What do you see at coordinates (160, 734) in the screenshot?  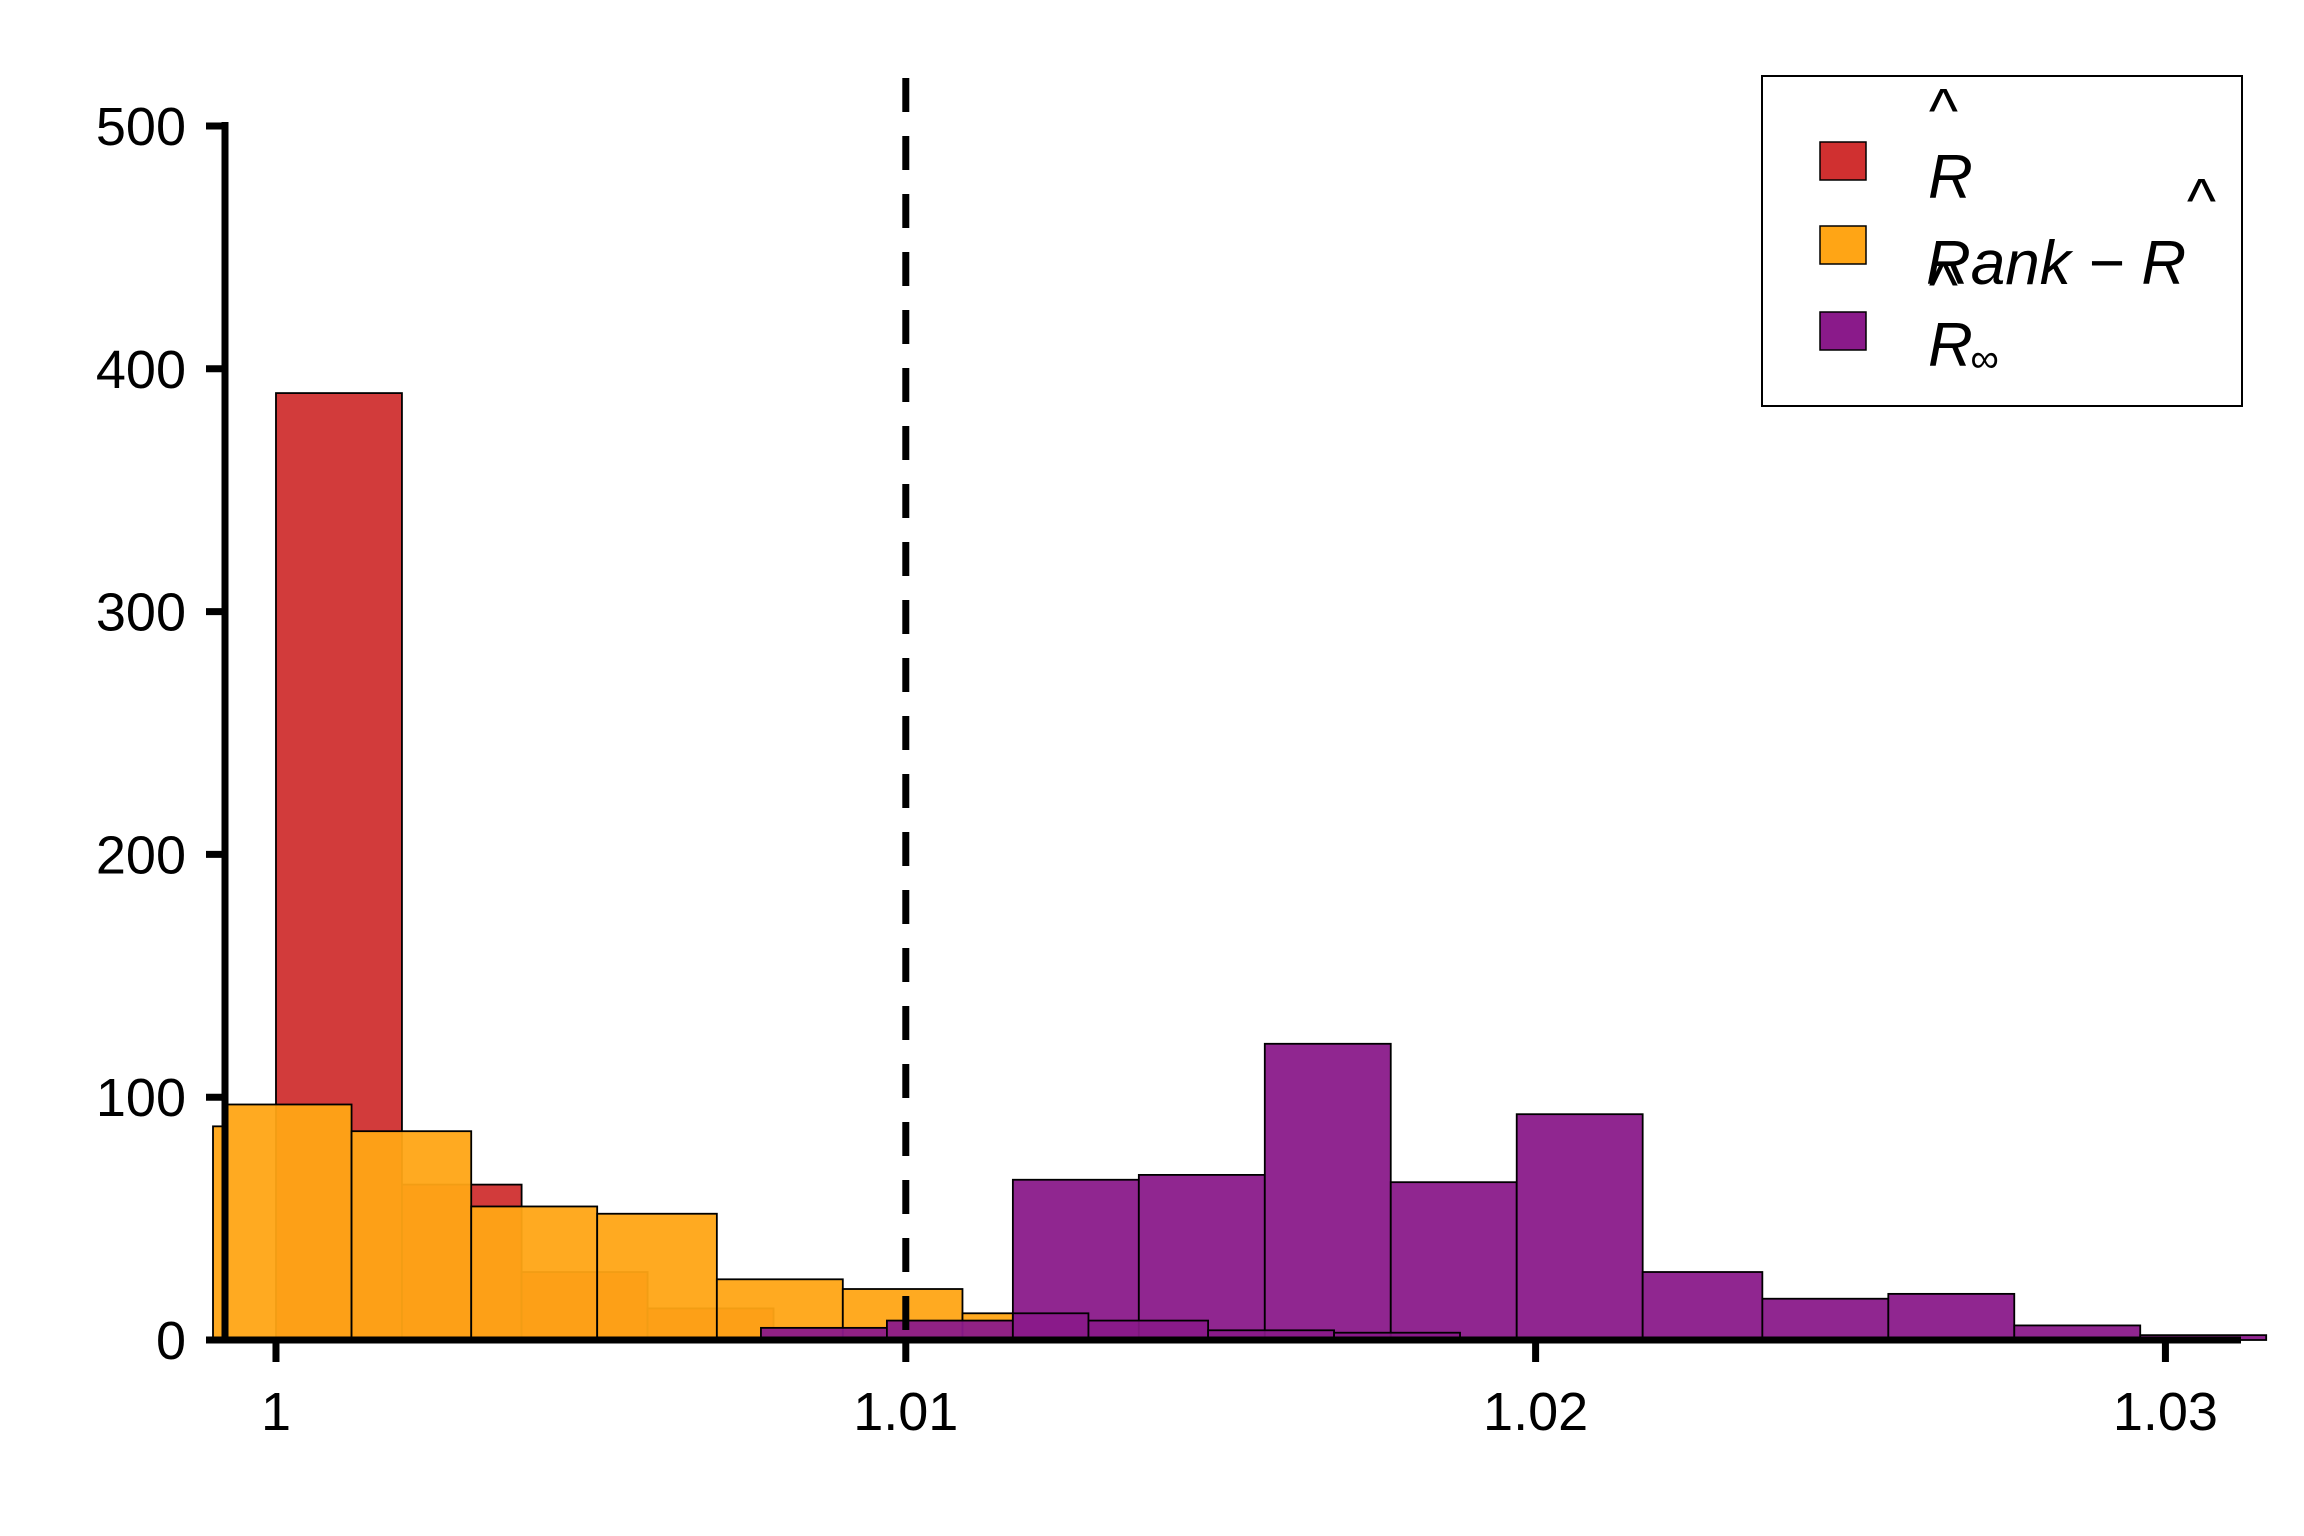 I see `y-axis-ticks: 0 100 200 300 400 500` at bounding box center [160, 734].